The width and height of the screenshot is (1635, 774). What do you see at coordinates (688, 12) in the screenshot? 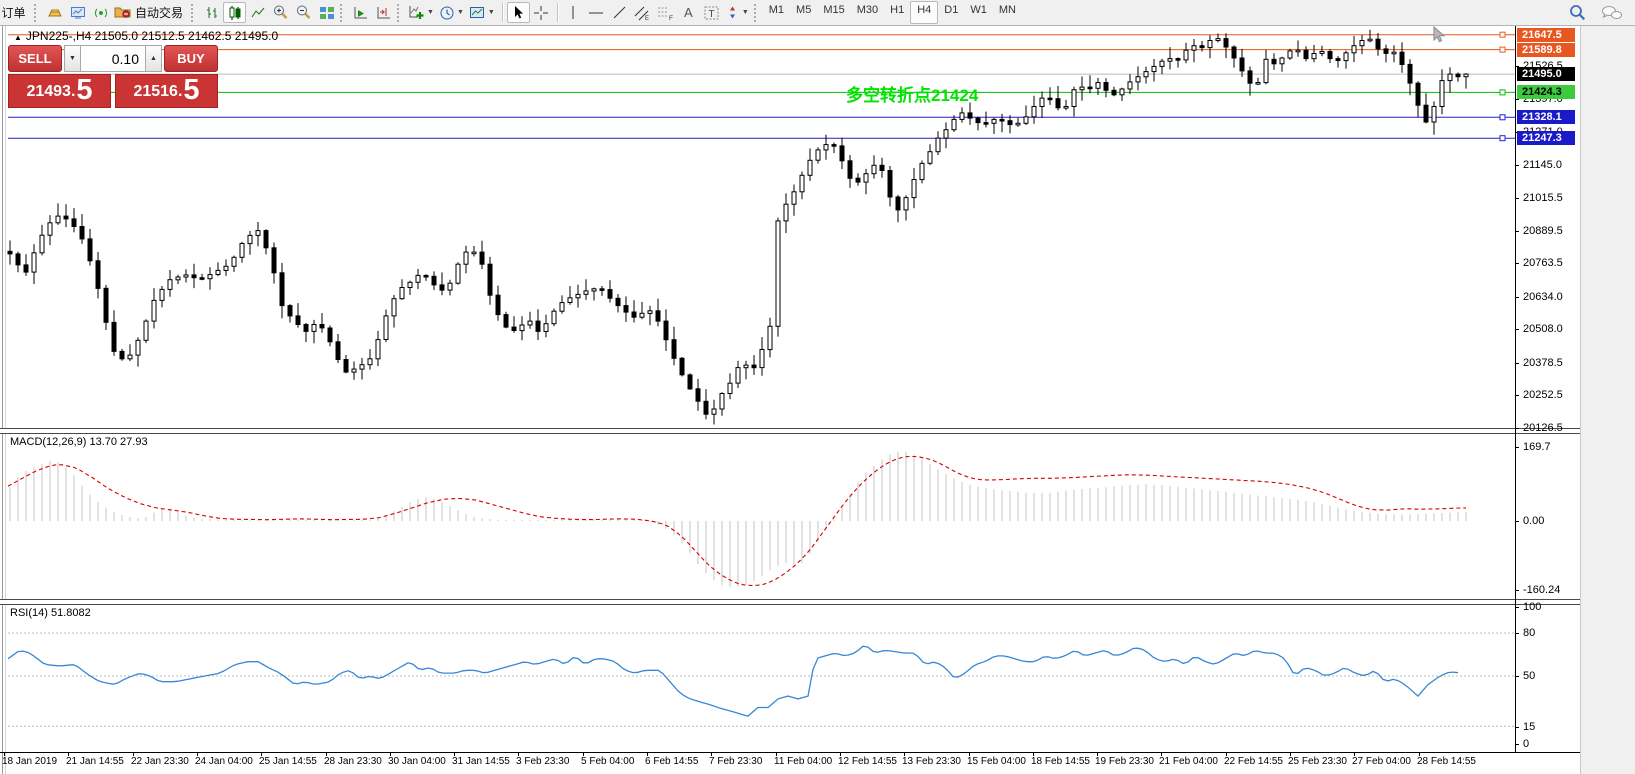
I see `text-icon: A` at bounding box center [688, 12].